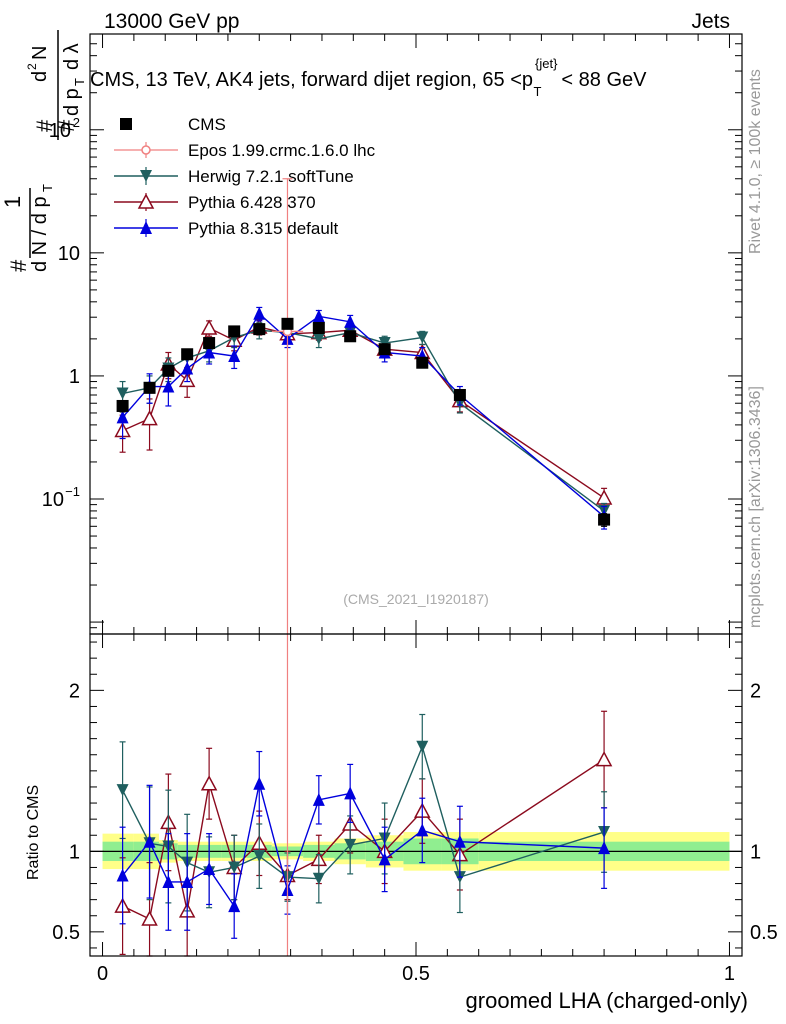  I want to click on svg-text: 2, so click(32, 66).